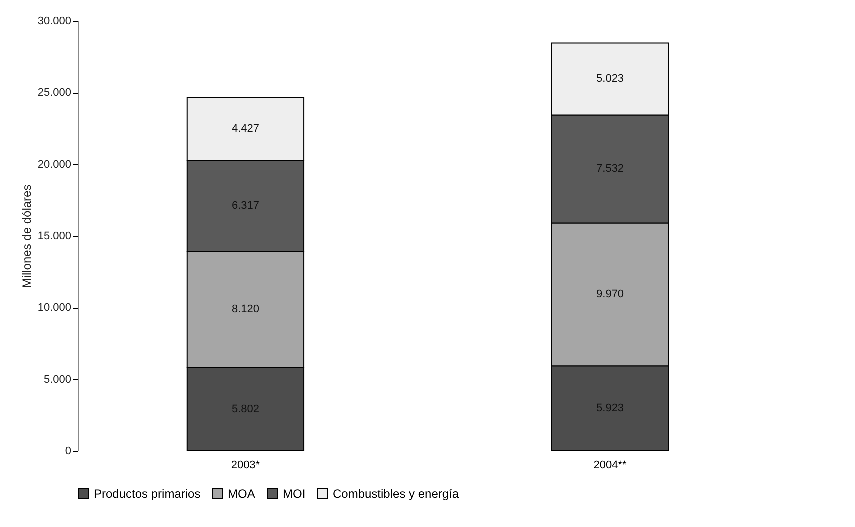  Describe the element at coordinates (610, 294) in the screenshot. I see `data-label: 9.970` at that location.